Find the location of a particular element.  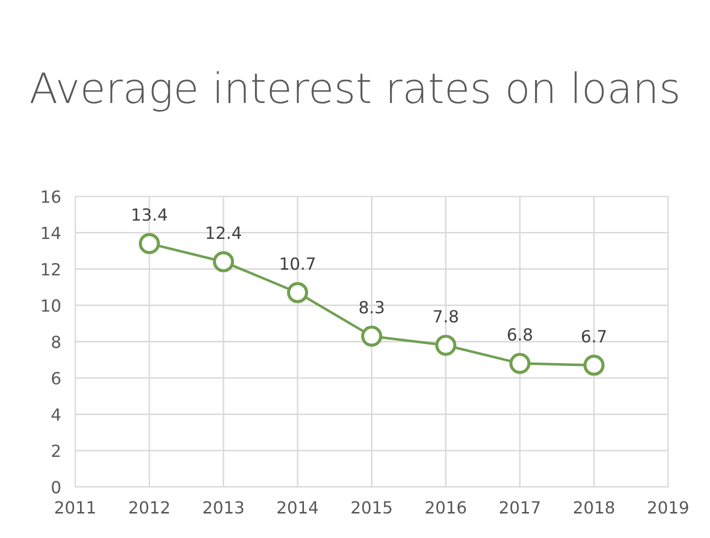

x-tick-label: 2012 is located at coordinates (149, 507).